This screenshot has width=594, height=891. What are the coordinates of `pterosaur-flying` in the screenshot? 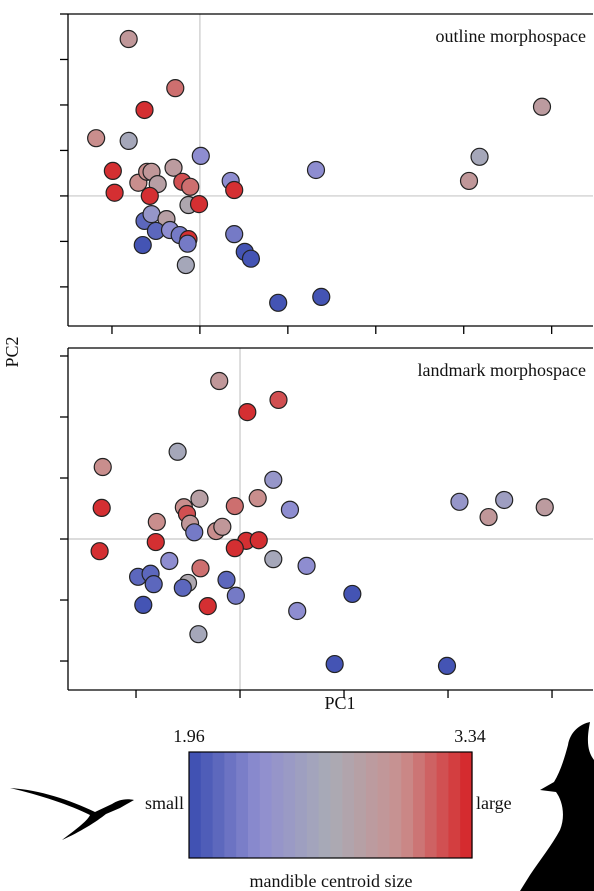 It's located at (72, 814).